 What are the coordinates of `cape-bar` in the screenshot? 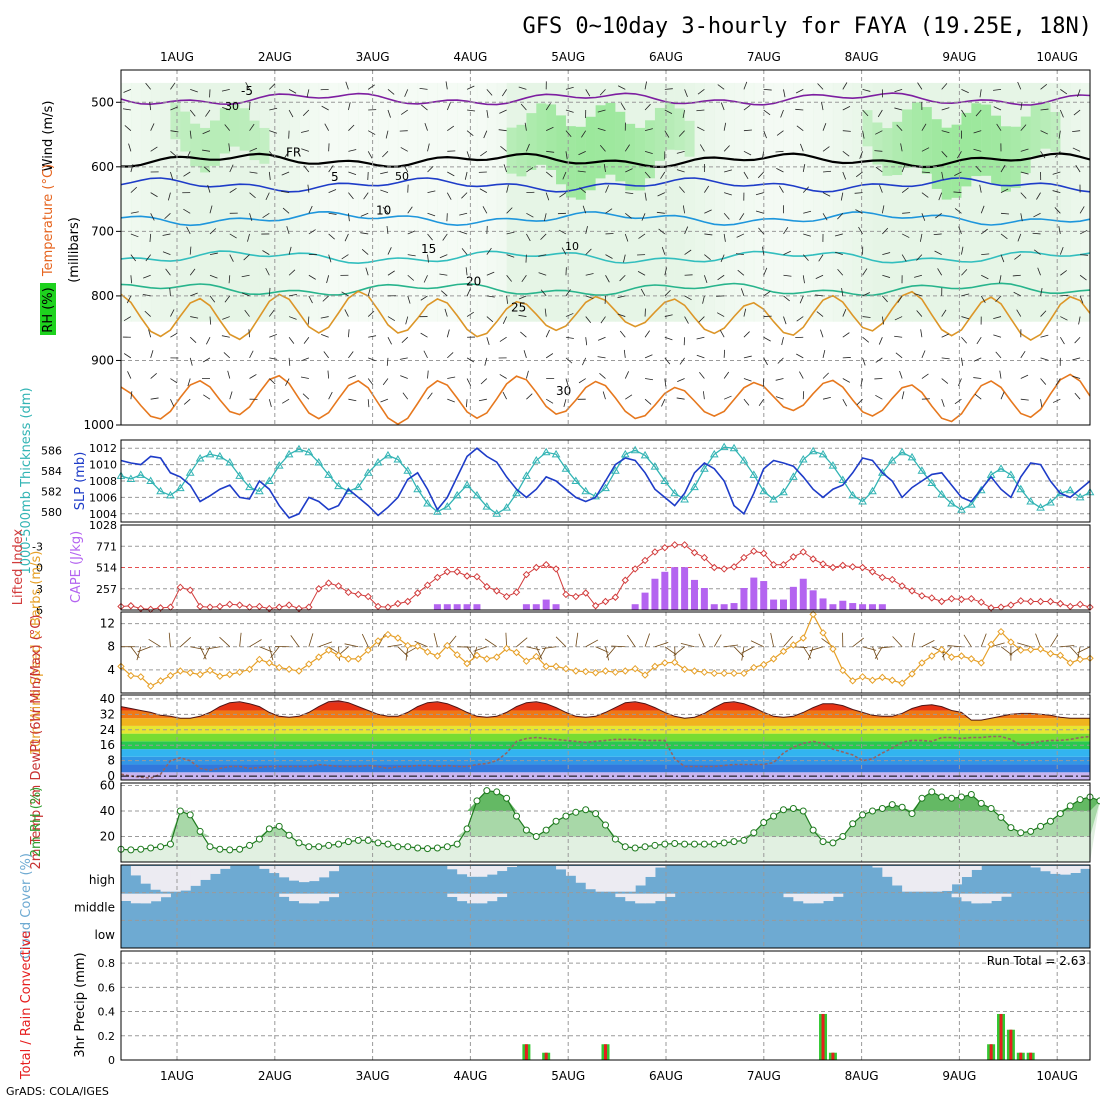 It's located at (694, 594).